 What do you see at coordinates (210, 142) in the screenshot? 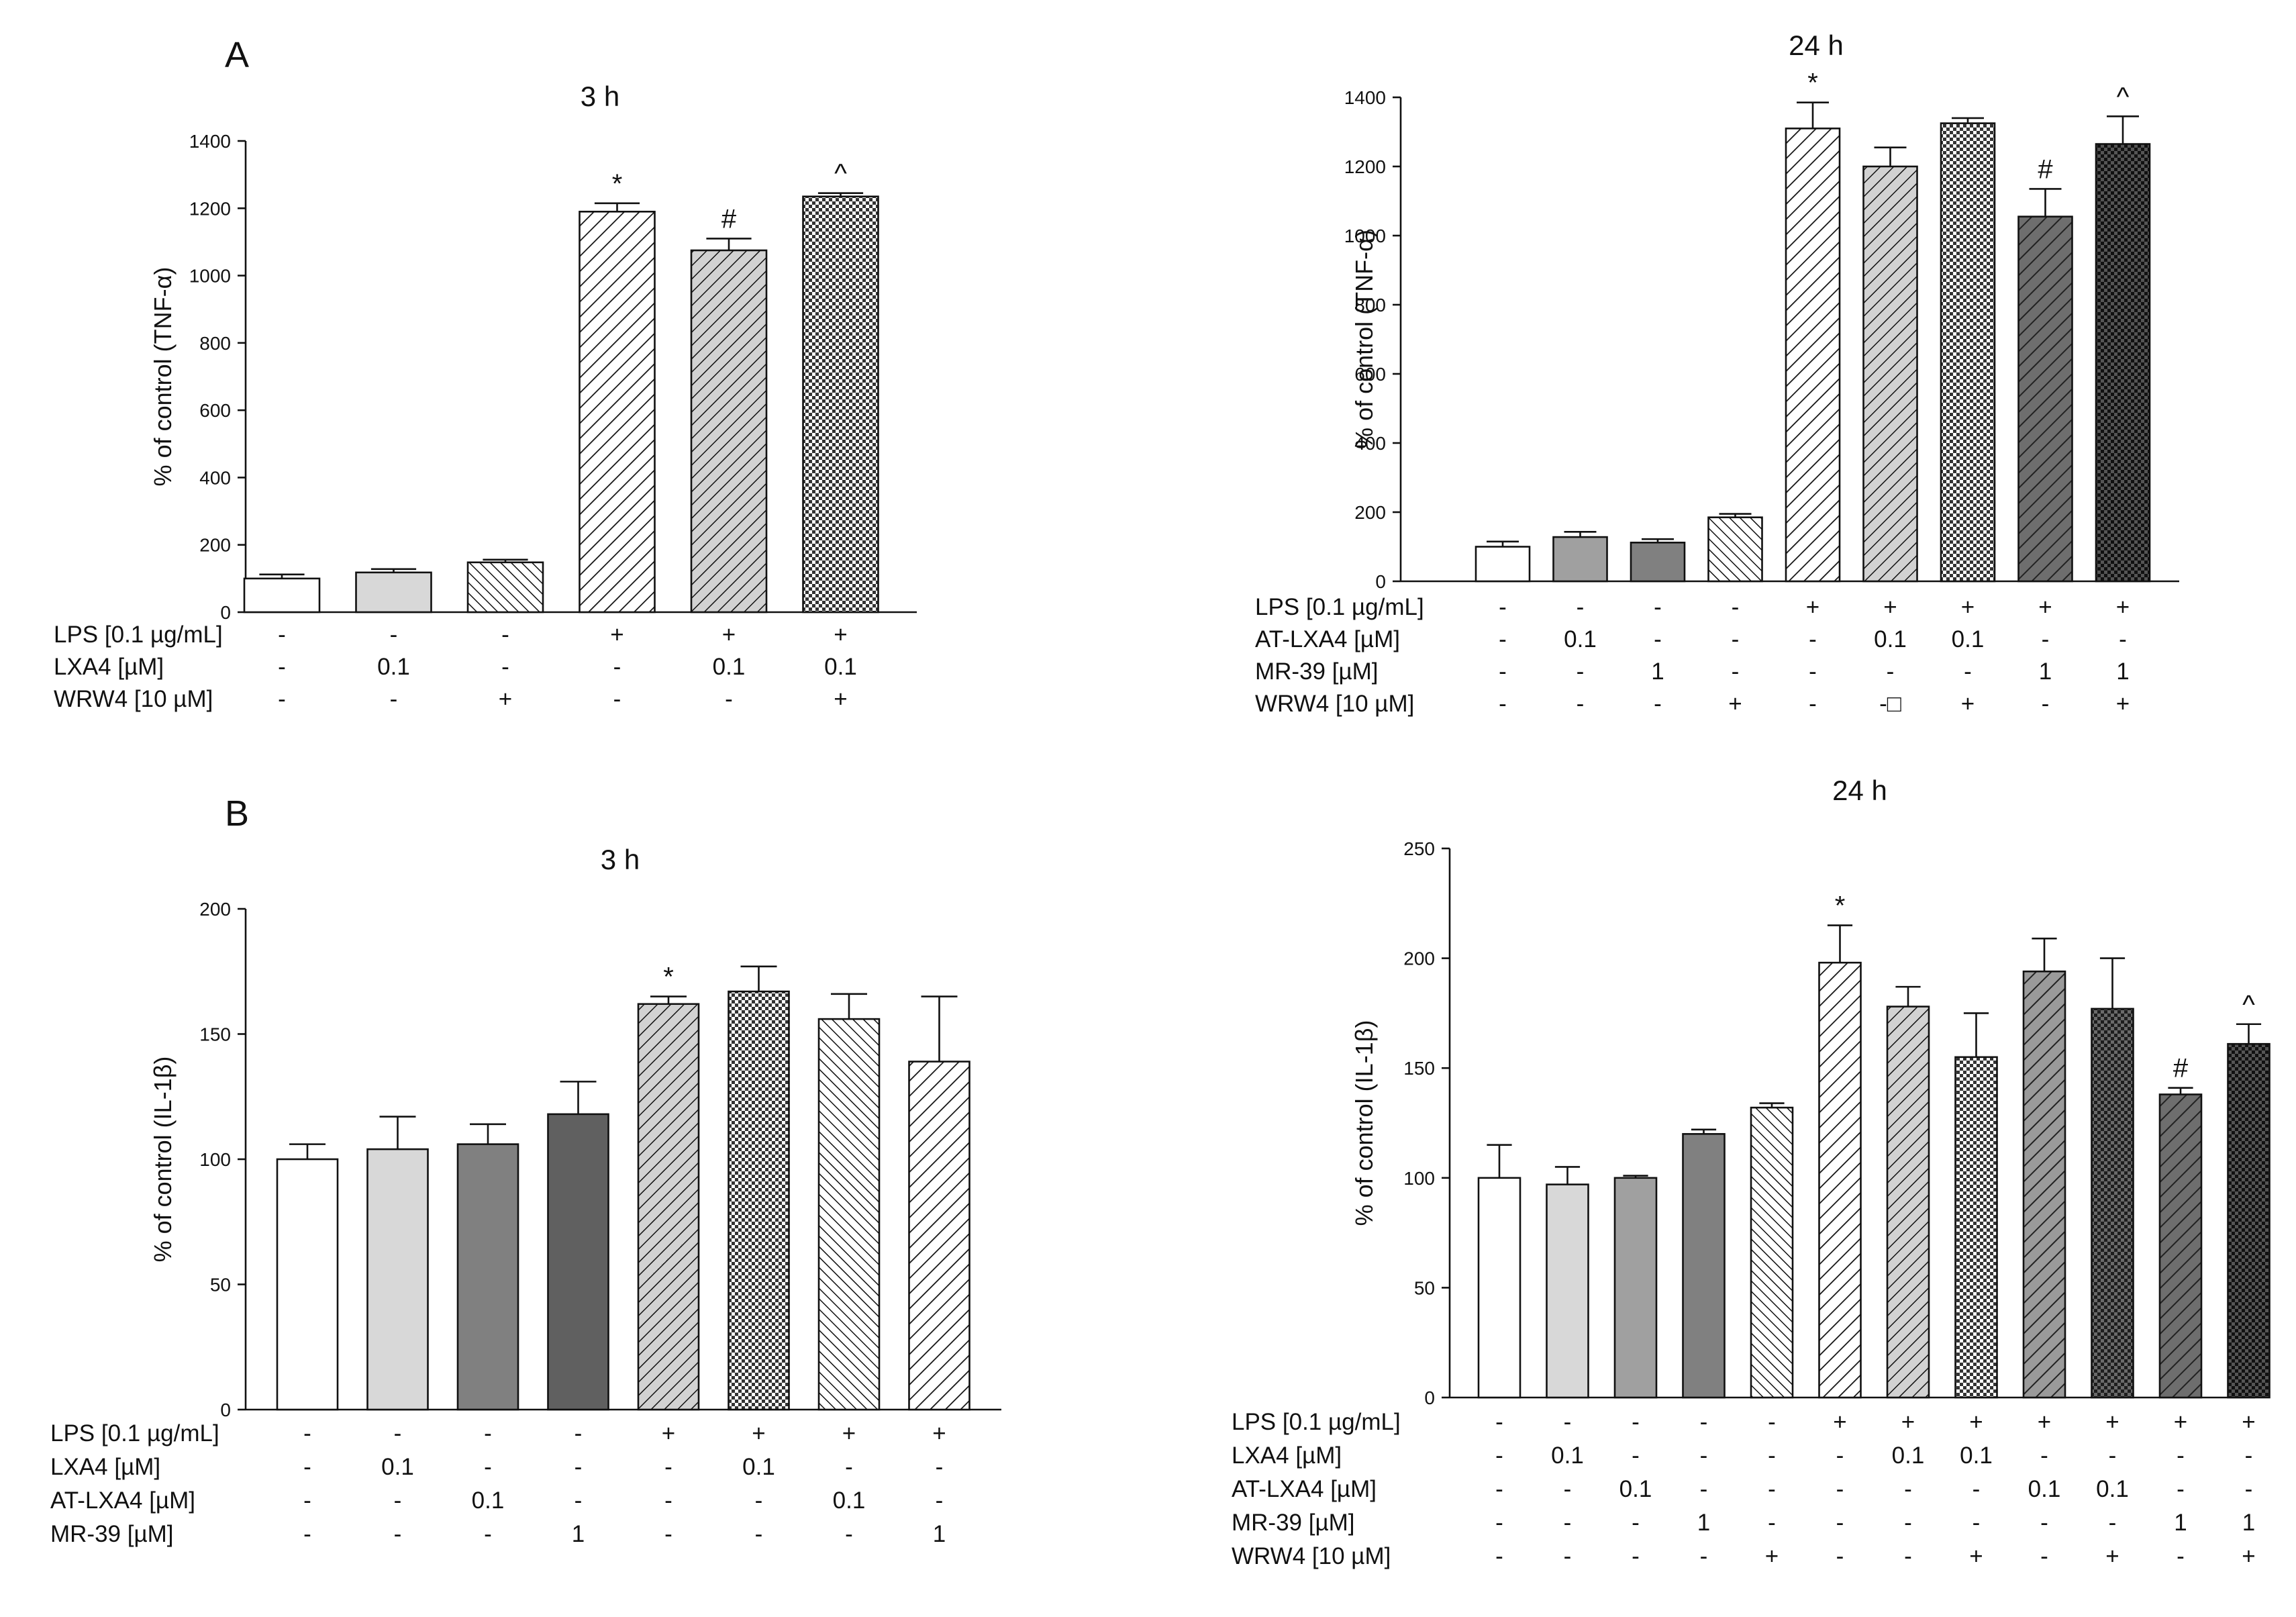
I see `y-tick-label: 1400` at bounding box center [210, 142].